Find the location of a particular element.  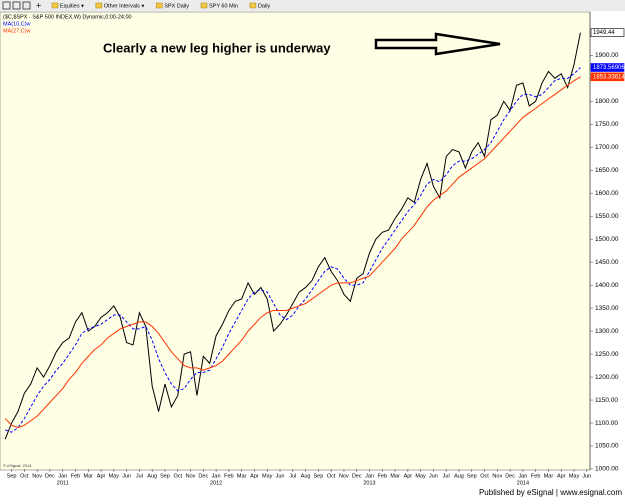

y-tick-label: 1600.00 is located at coordinates (607, 193).